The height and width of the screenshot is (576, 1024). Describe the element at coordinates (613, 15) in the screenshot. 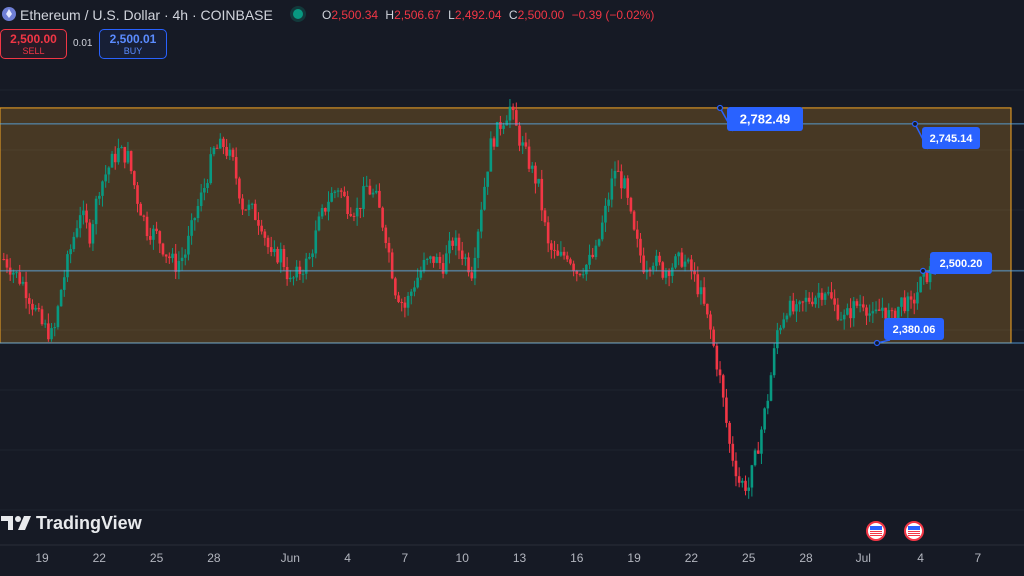

I see `change-value: −0.39 (−0.02%)` at that location.